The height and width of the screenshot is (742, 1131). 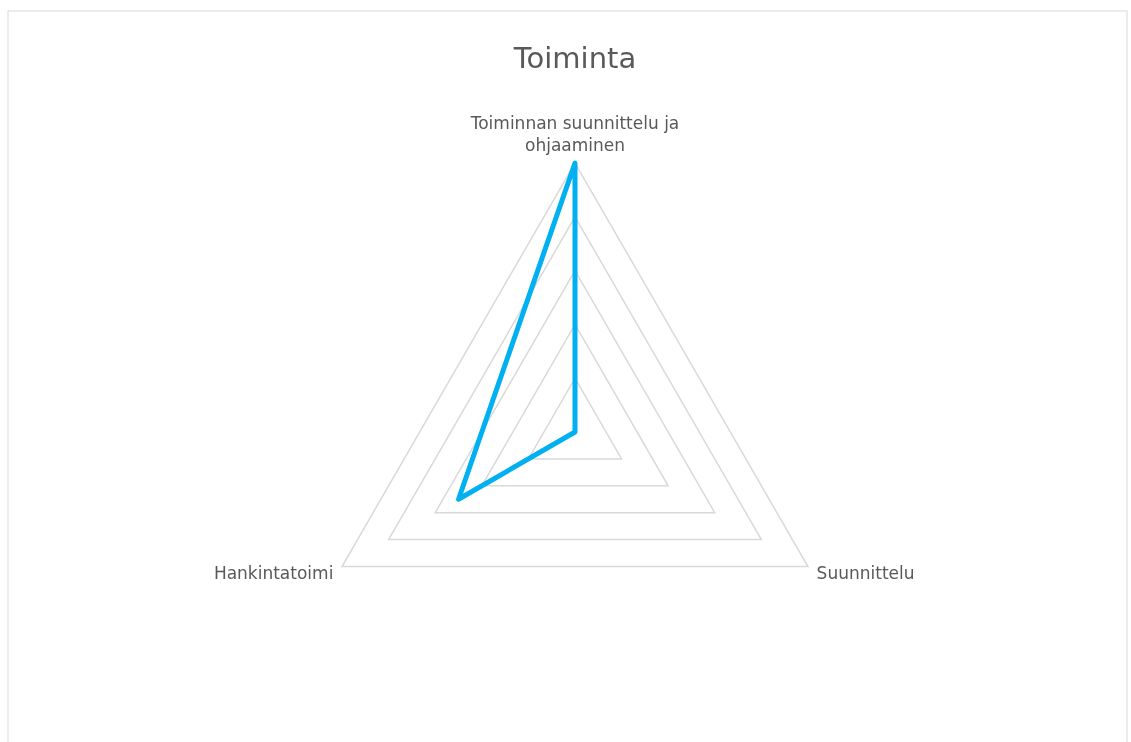 I want to click on spoke-label: Toiminnan suunnittelu ja ohjaaminen, so click(x=574, y=134).